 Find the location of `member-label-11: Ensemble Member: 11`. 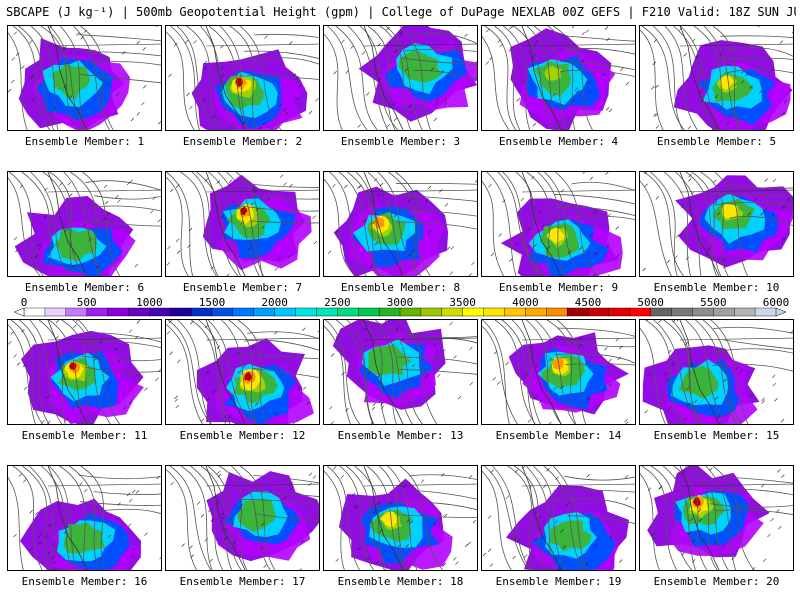

member-label-11: Ensemble Member: 11 is located at coordinates (84, 435).